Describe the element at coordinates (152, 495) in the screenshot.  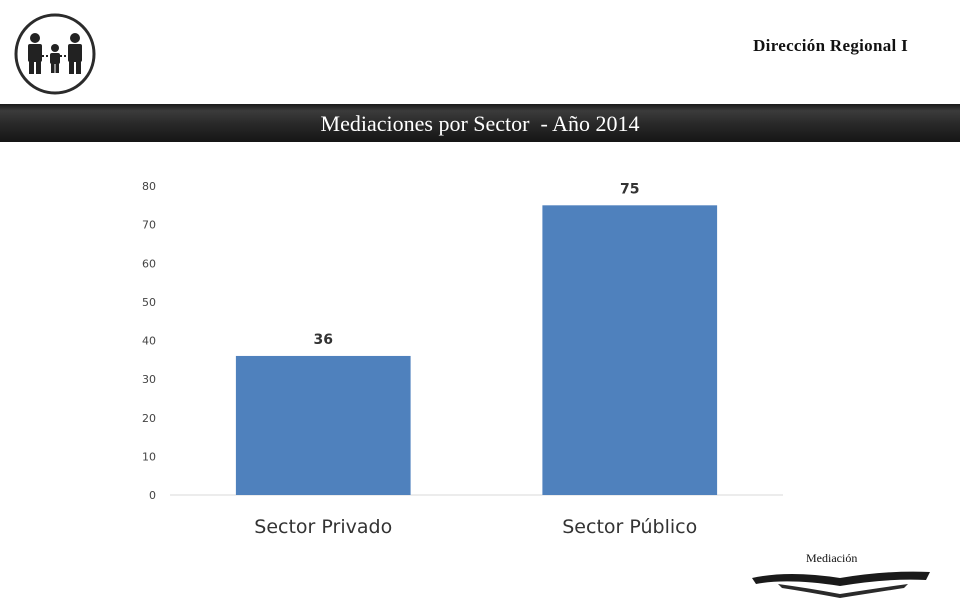
I see `y-tick-label: 0` at that location.